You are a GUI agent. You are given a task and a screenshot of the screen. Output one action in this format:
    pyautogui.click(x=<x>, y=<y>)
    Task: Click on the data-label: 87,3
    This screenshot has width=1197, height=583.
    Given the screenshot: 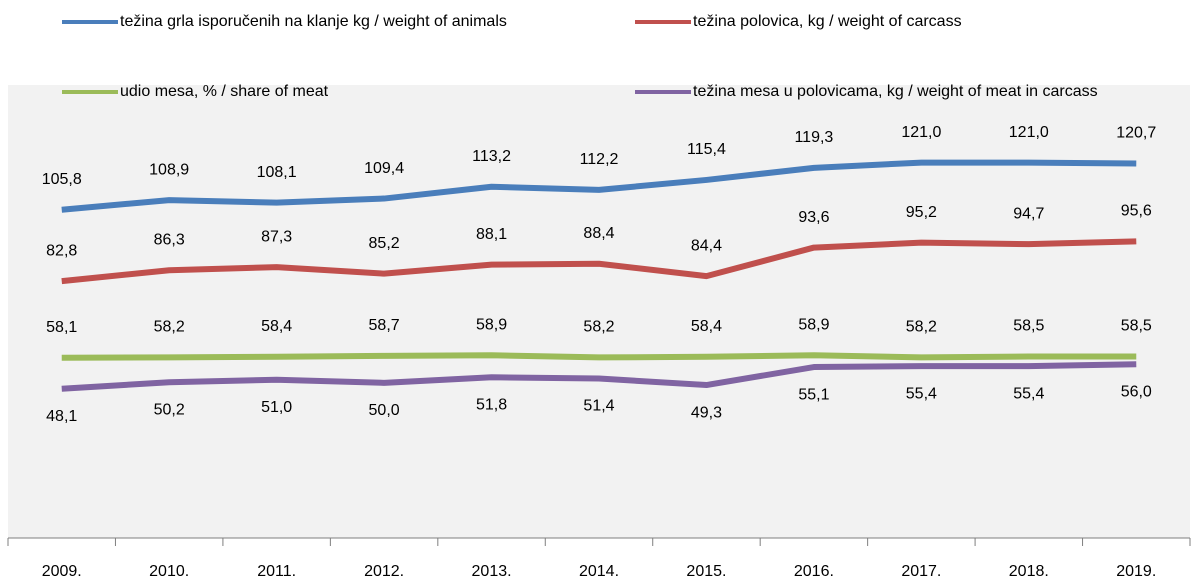 What is the action you would take?
    pyautogui.click(x=276, y=236)
    